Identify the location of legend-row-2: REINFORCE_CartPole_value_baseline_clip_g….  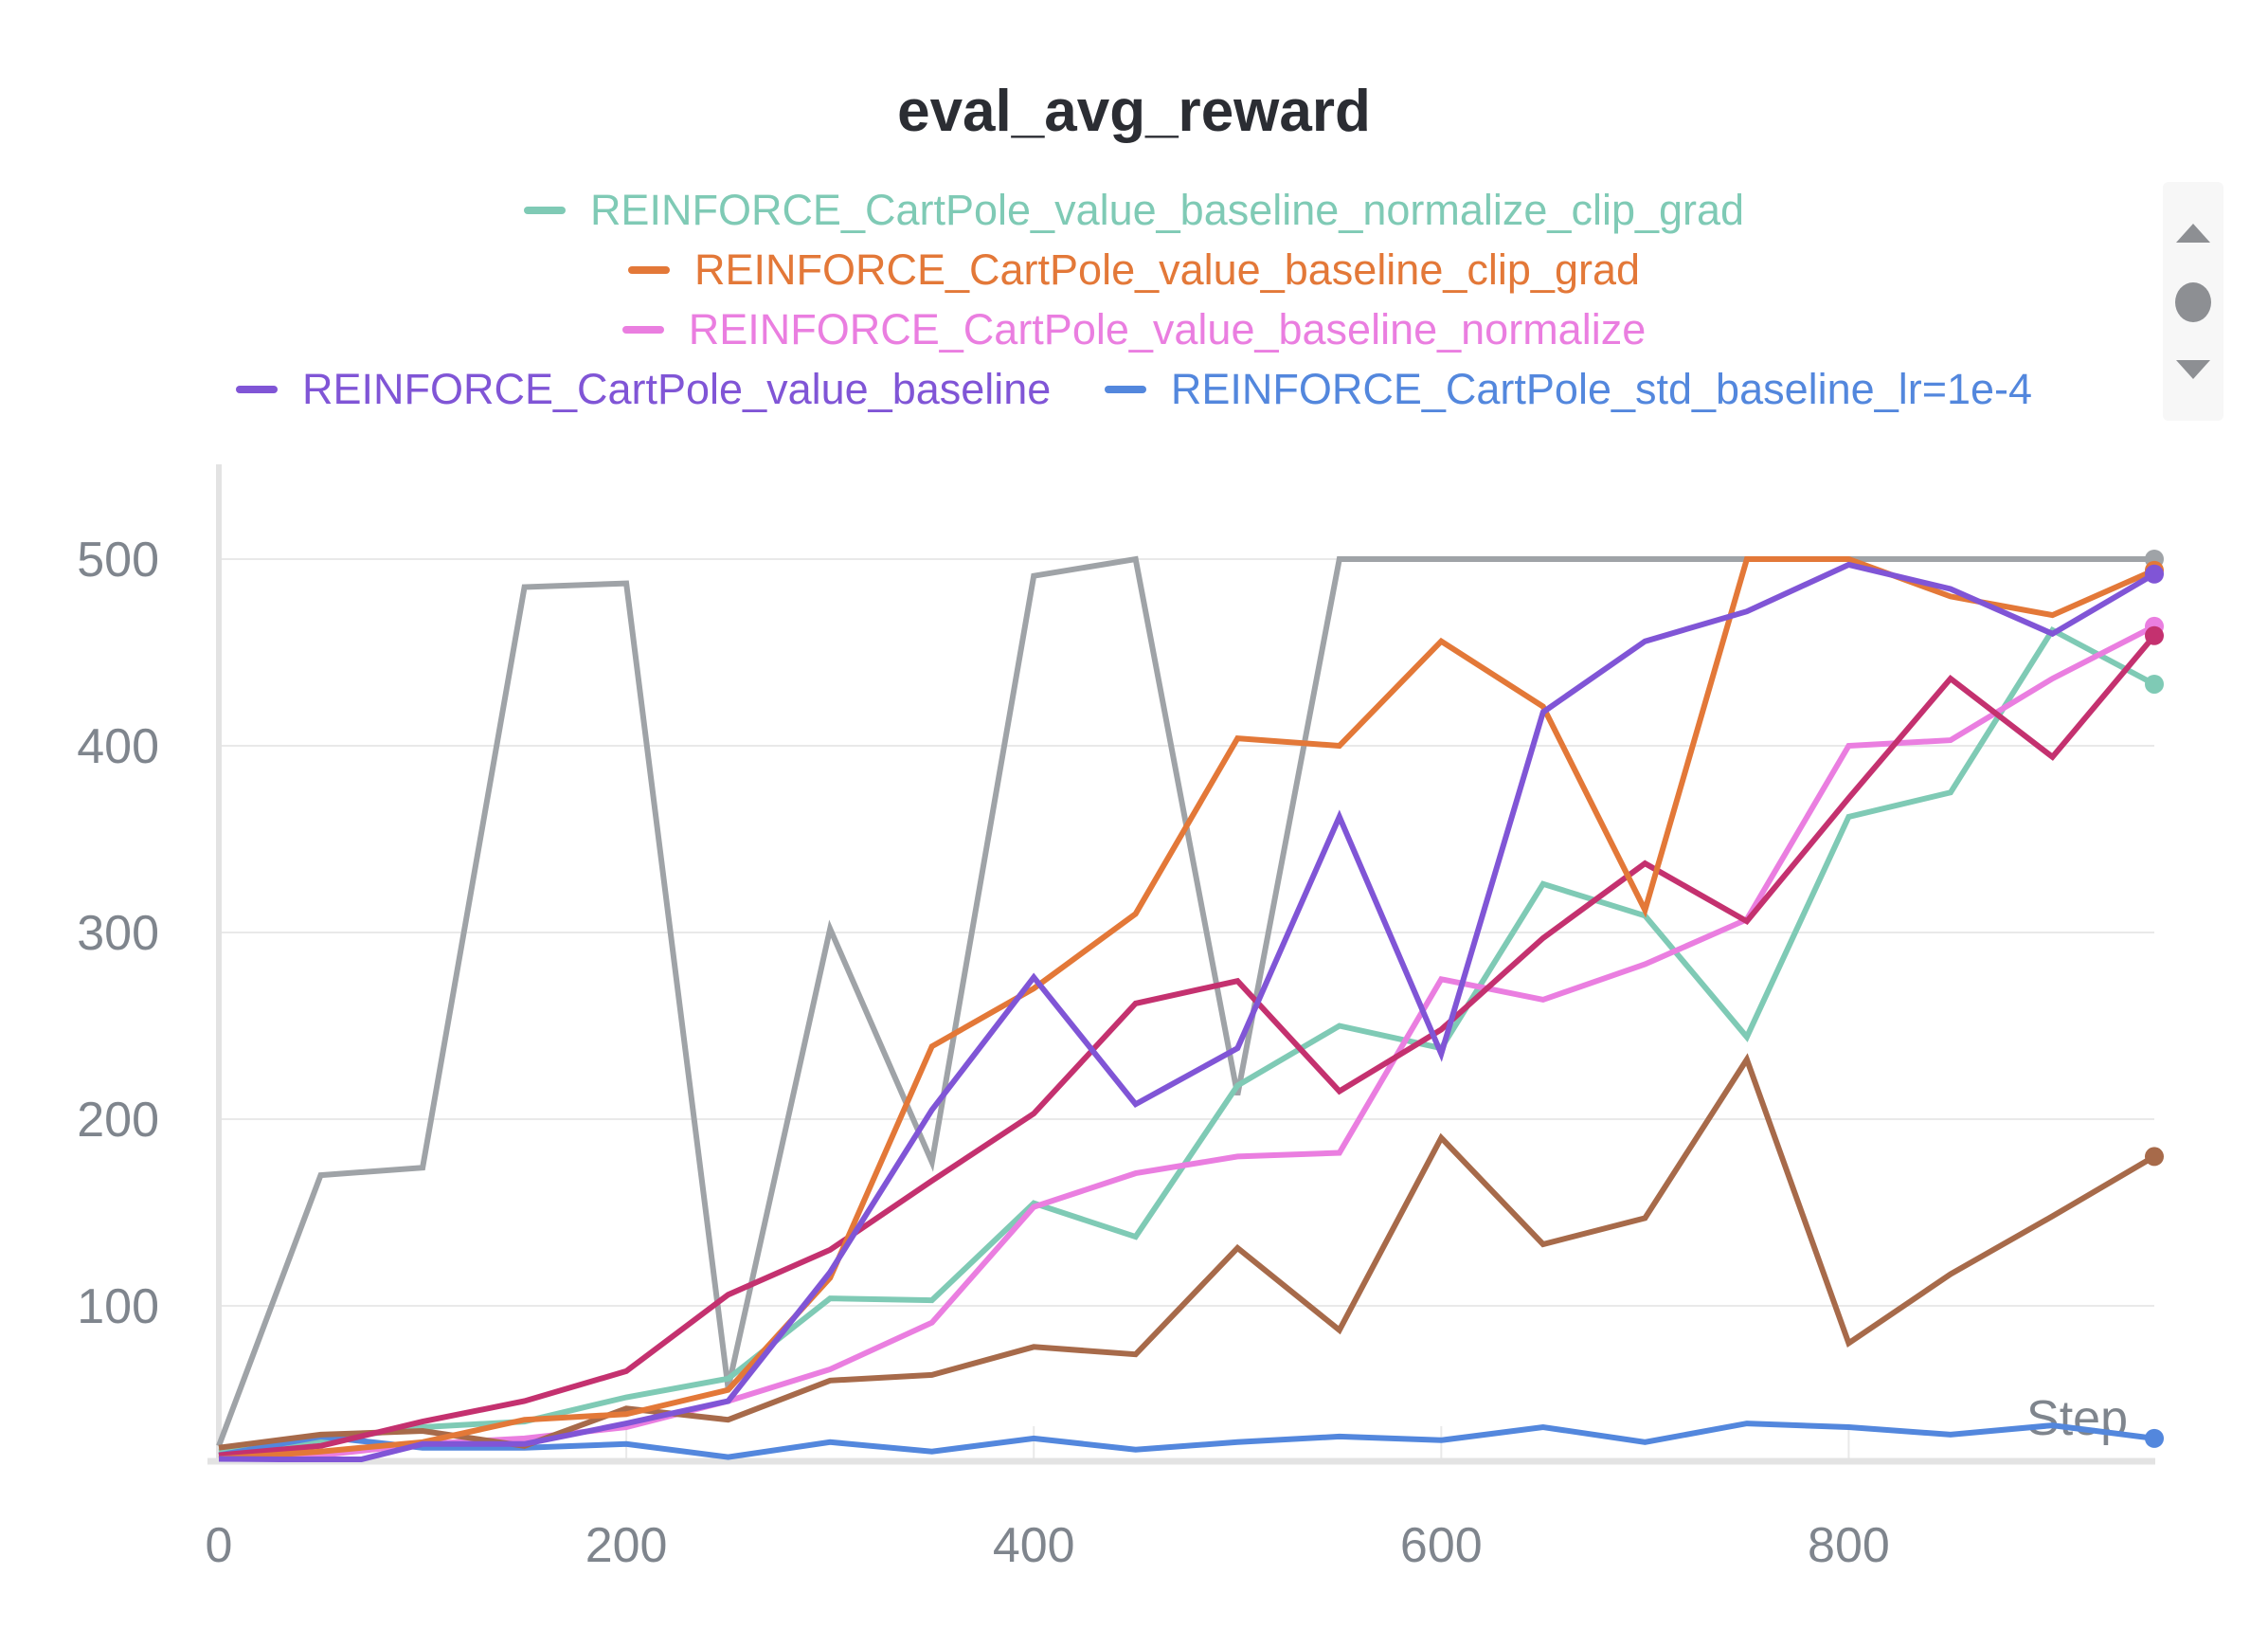
(1134, 265).